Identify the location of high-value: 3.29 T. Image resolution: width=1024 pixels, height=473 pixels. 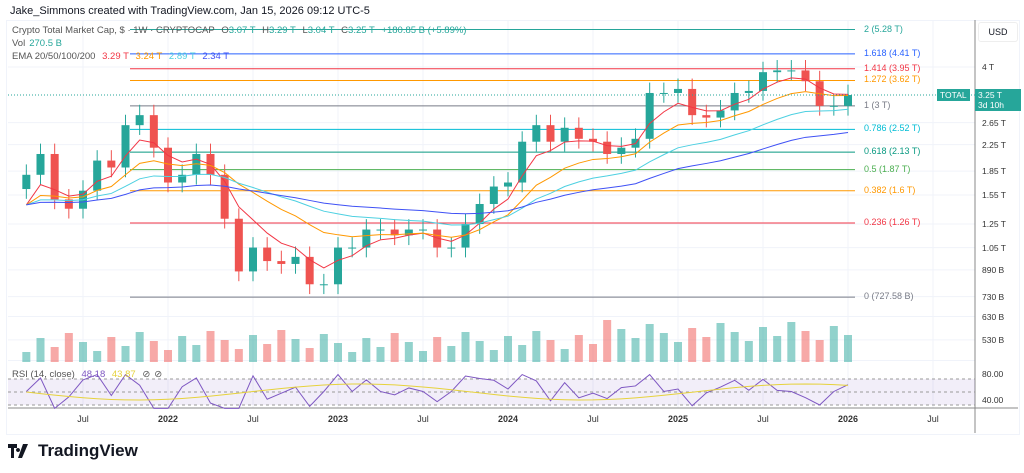
(282, 30).